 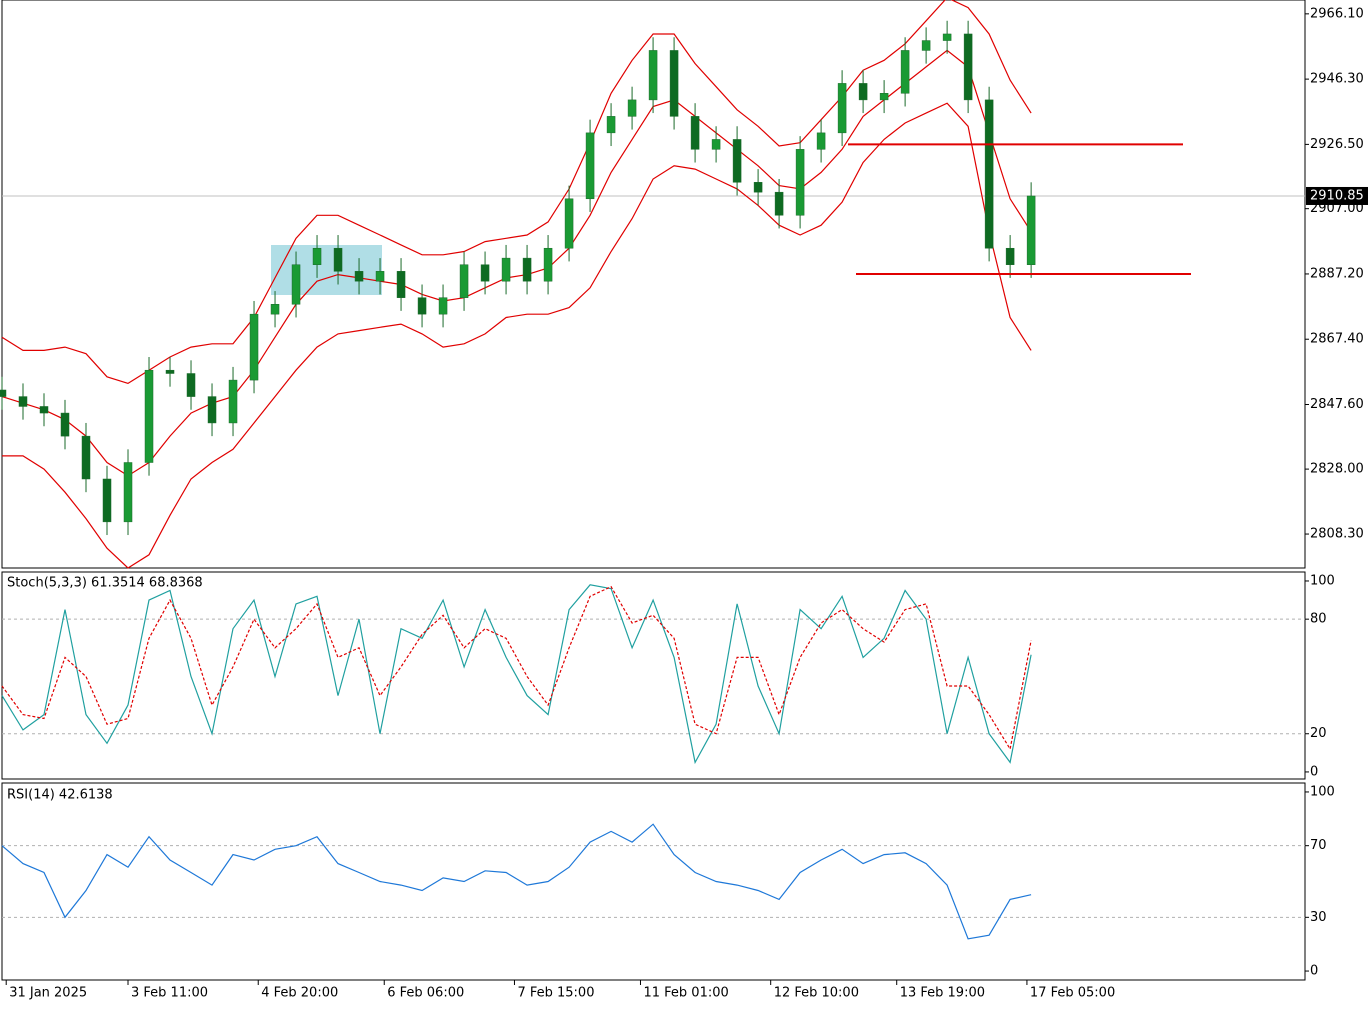 I want to click on y-tick-label: 30, so click(x=1318, y=917).